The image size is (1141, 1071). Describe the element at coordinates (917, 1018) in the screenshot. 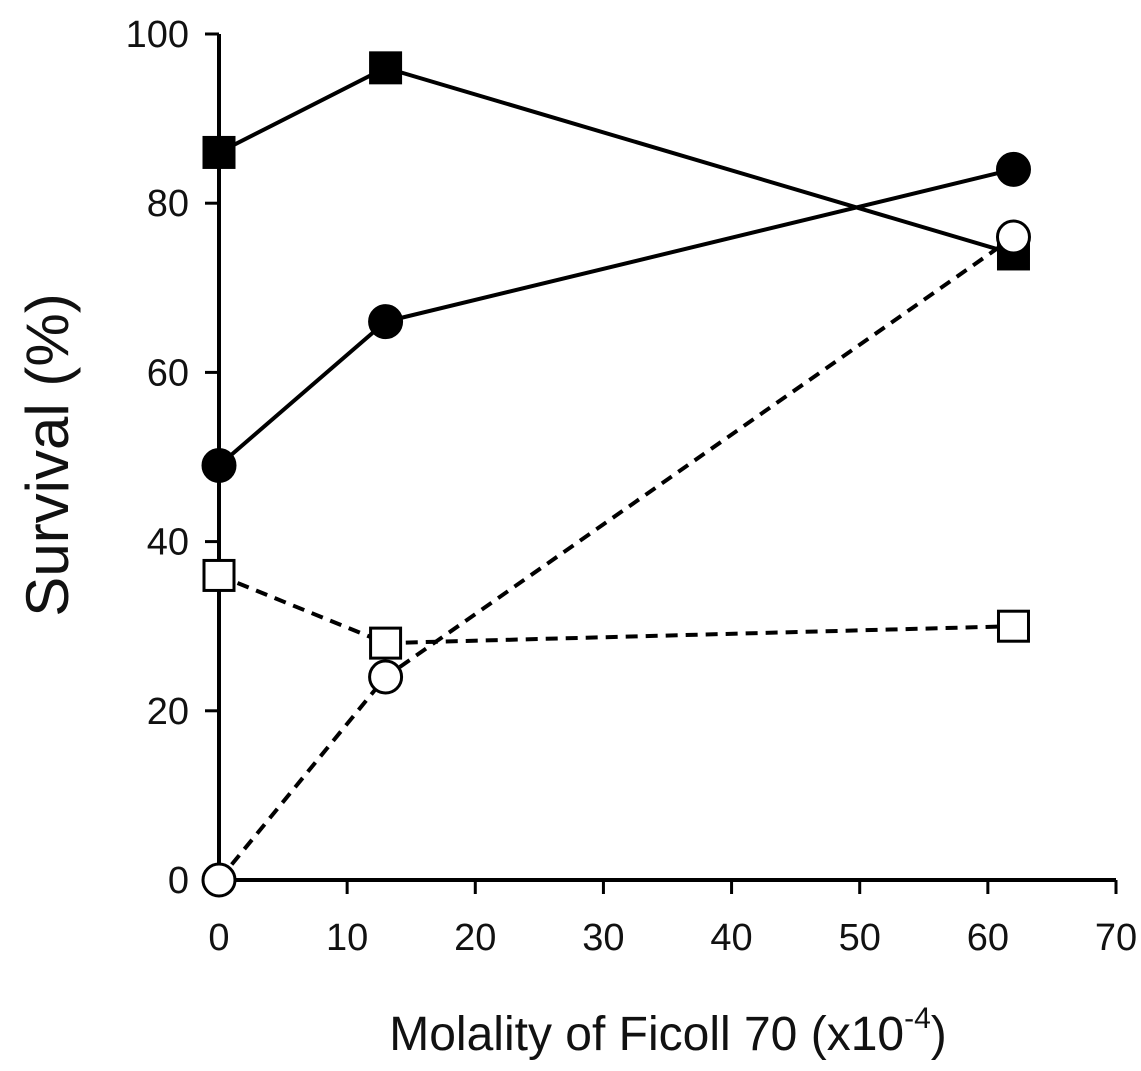

I see `x-axis-title-superscript: -4` at that location.